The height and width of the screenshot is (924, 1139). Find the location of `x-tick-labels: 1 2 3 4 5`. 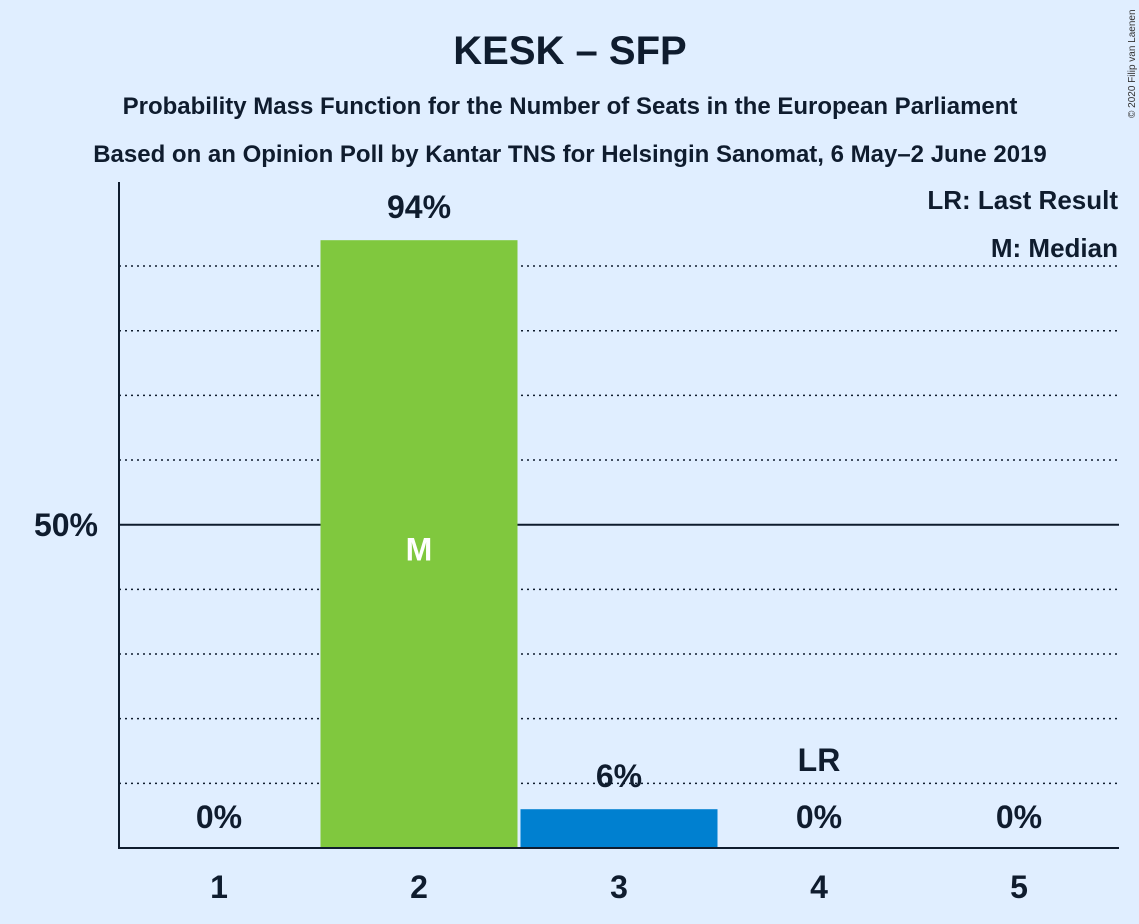

x-tick-labels: 1 2 3 4 5 is located at coordinates (619, 887).